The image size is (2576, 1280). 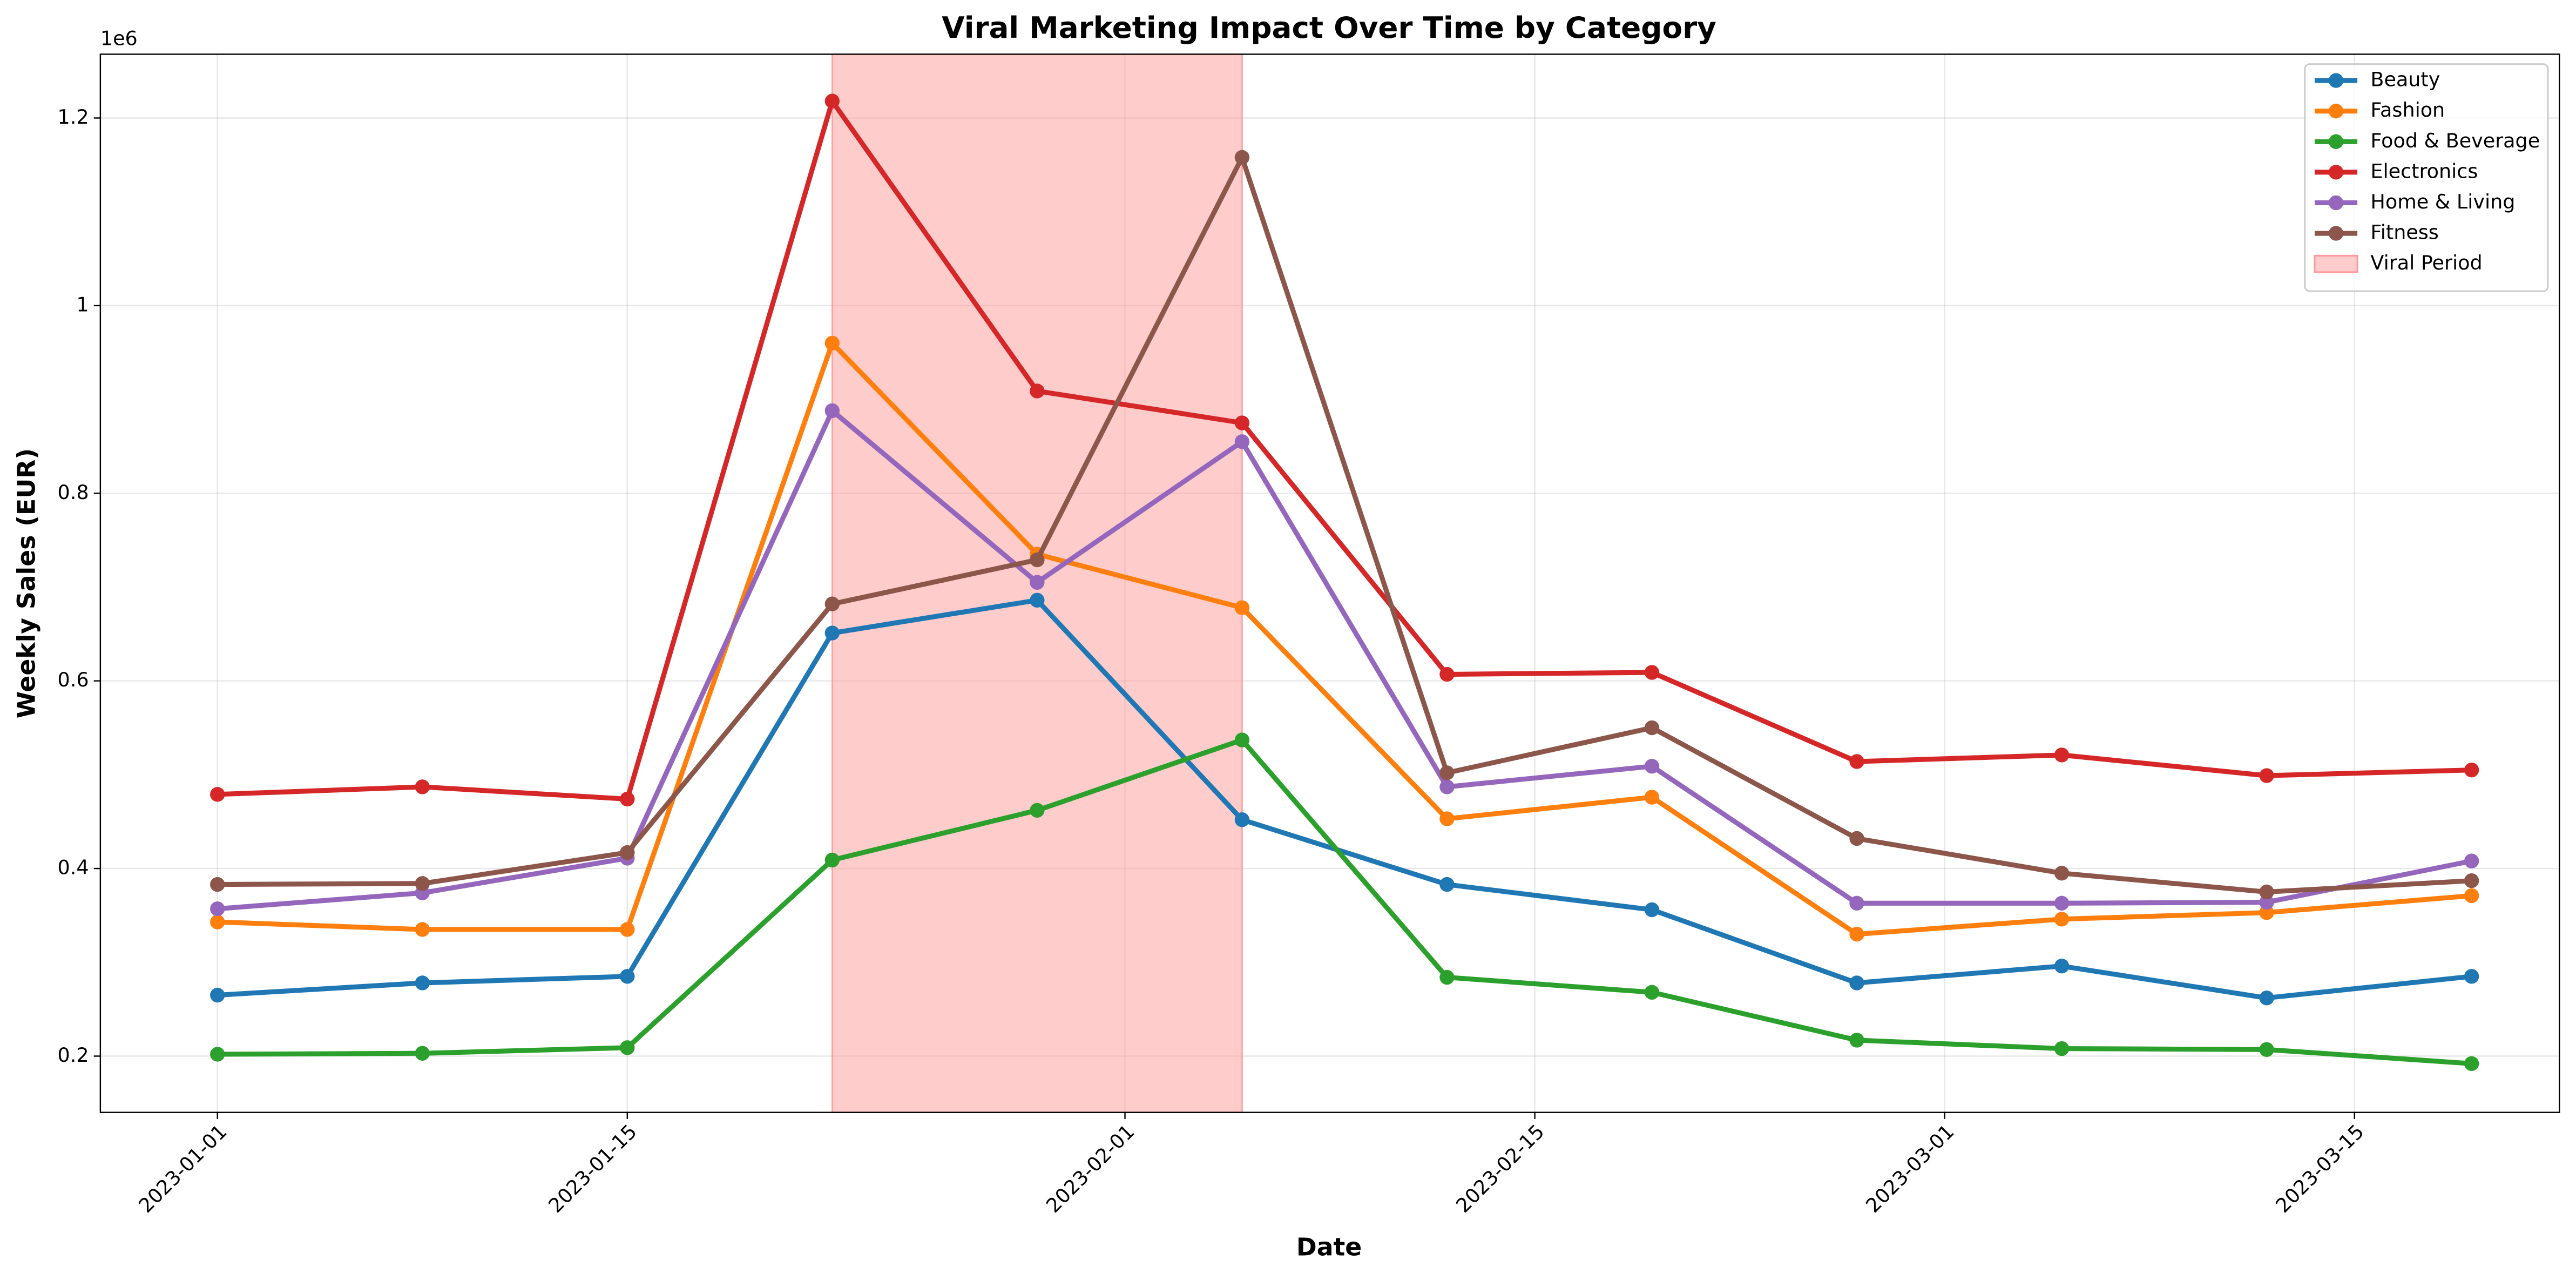 What do you see at coordinates (74, 1055) in the screenshot?
I see `y-tick-label: 0.2` at bounding box center [74, 1055].